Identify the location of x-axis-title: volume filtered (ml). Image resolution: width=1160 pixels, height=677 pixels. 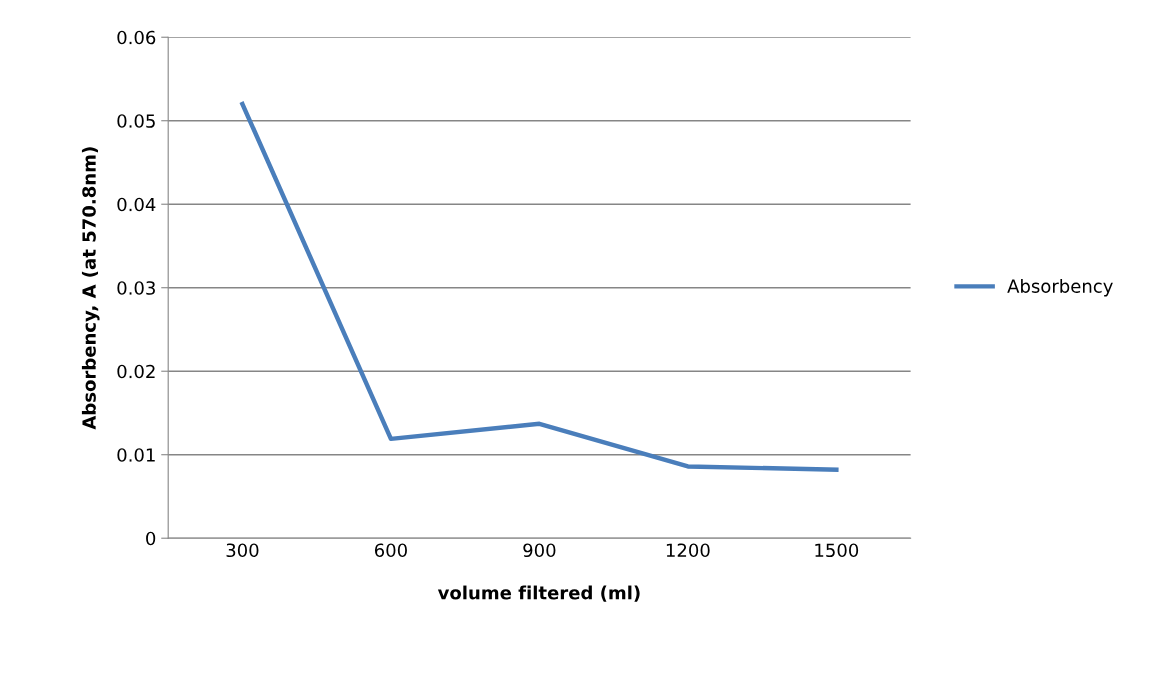
(538, 593).